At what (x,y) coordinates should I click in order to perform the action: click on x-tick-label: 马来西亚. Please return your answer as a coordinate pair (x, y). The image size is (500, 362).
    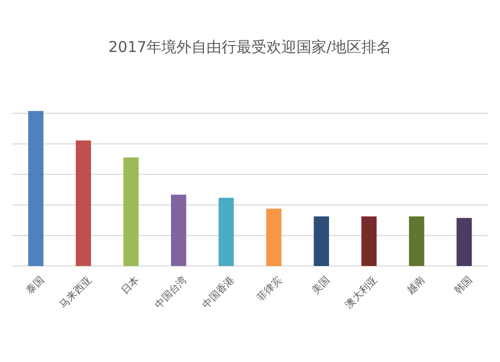
    Looking at the image, I should click on (75, 292).